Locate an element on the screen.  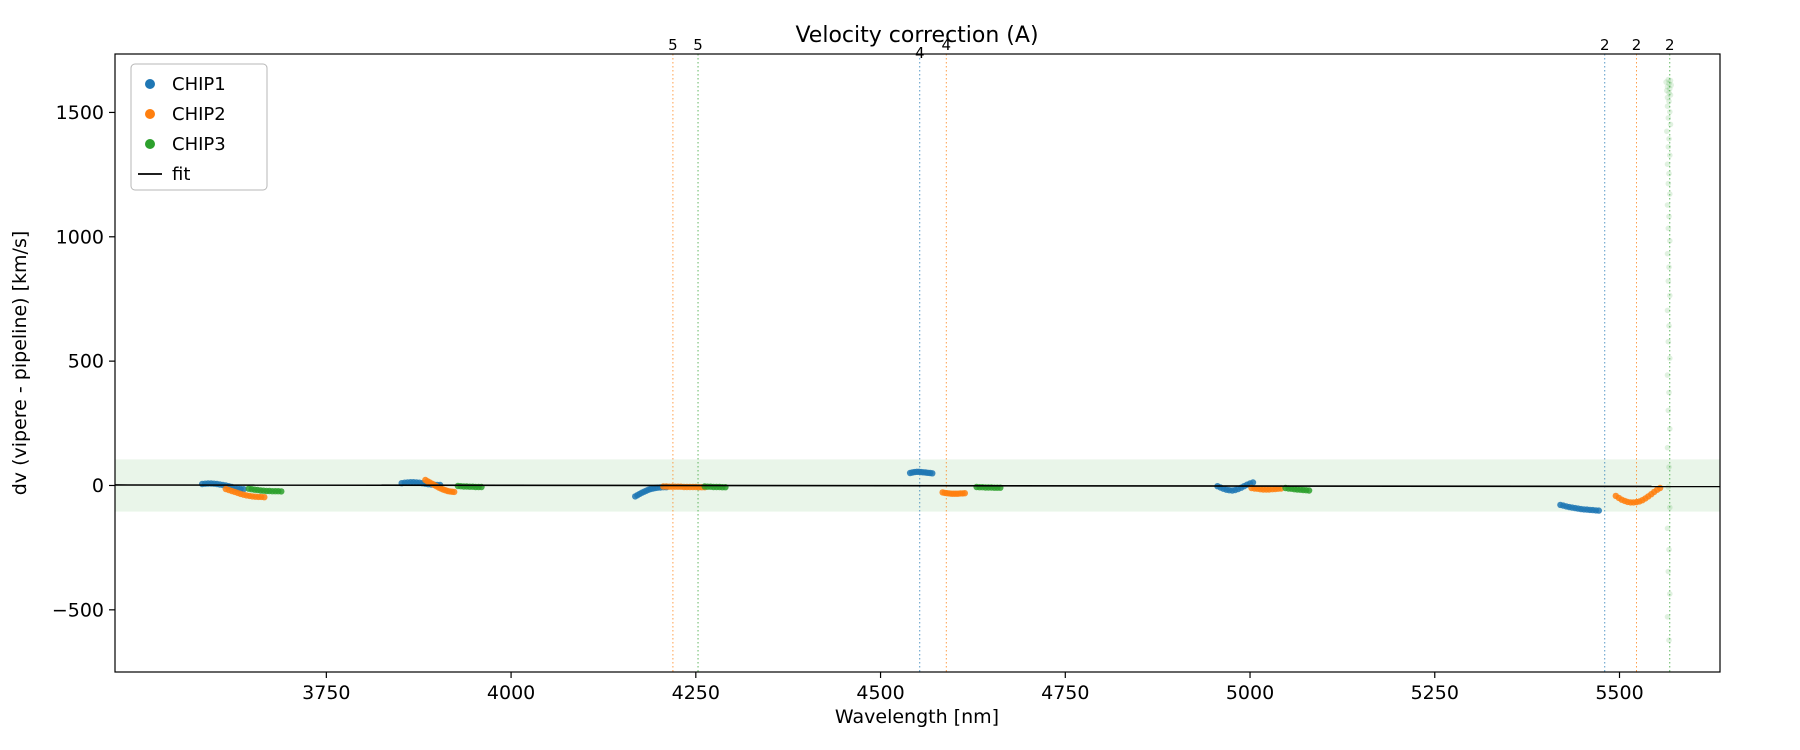
legend-box is located at coordinates (199, 127).